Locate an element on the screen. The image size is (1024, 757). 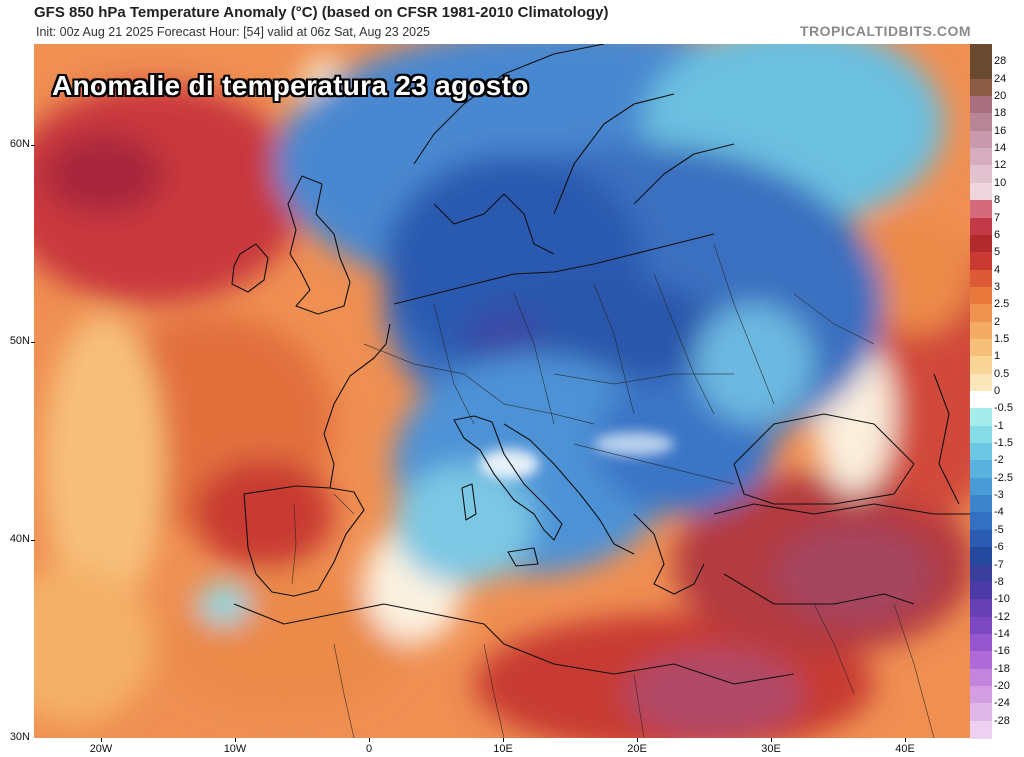
colorbar-label: -24 is located at coordinates (1002, 703).